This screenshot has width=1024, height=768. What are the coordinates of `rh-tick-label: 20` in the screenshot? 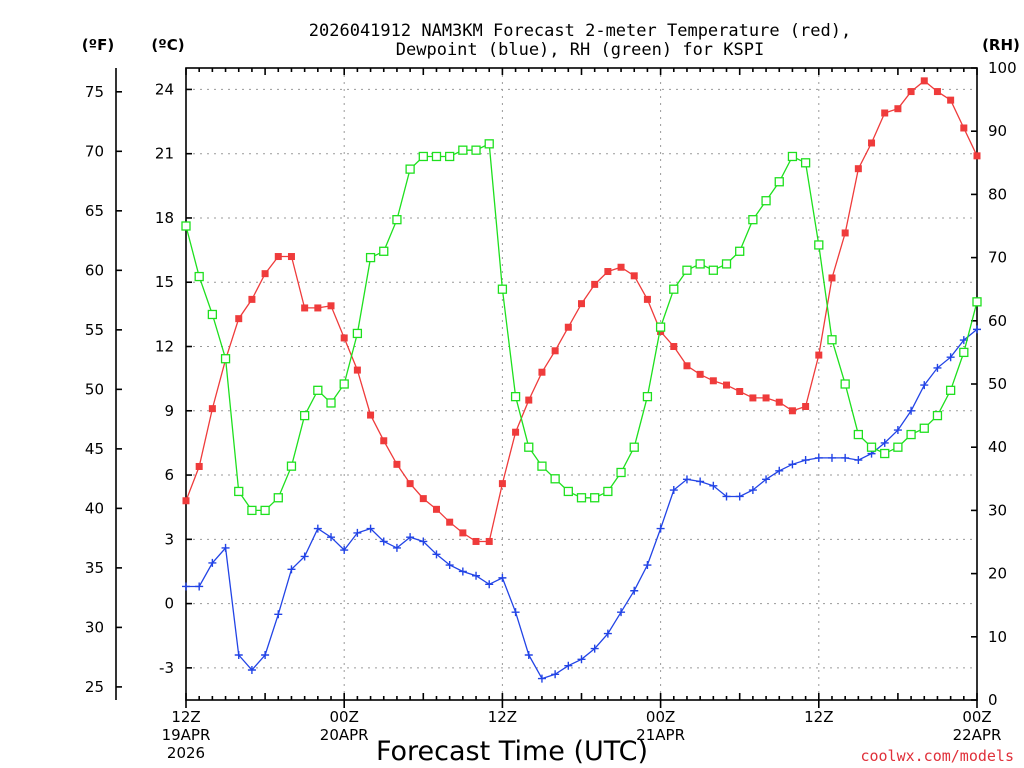 It's located at (997, 574).